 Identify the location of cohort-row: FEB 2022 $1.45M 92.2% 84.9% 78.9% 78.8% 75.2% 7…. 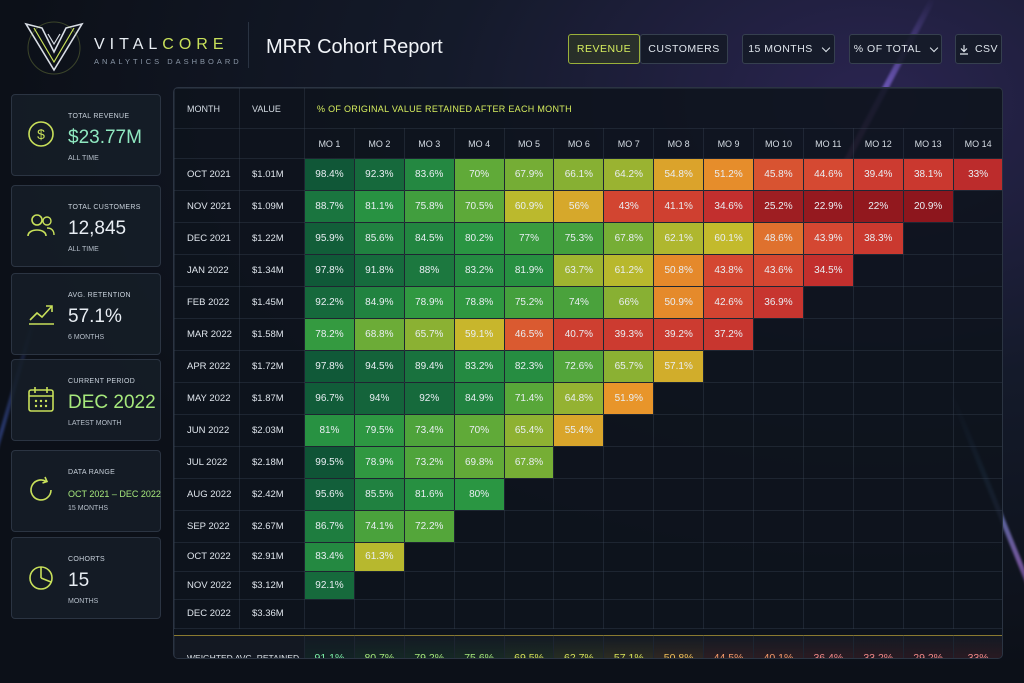
(588, 302).